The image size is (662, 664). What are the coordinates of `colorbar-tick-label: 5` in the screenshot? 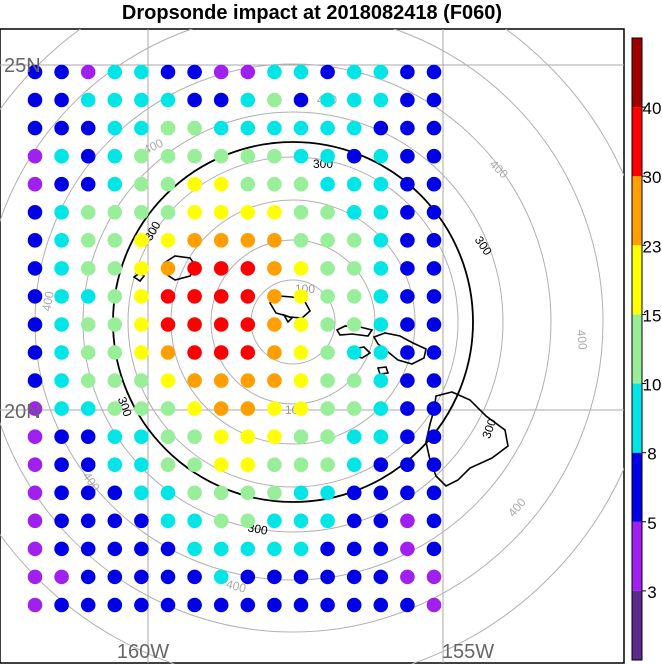 It's located at (651, 523).